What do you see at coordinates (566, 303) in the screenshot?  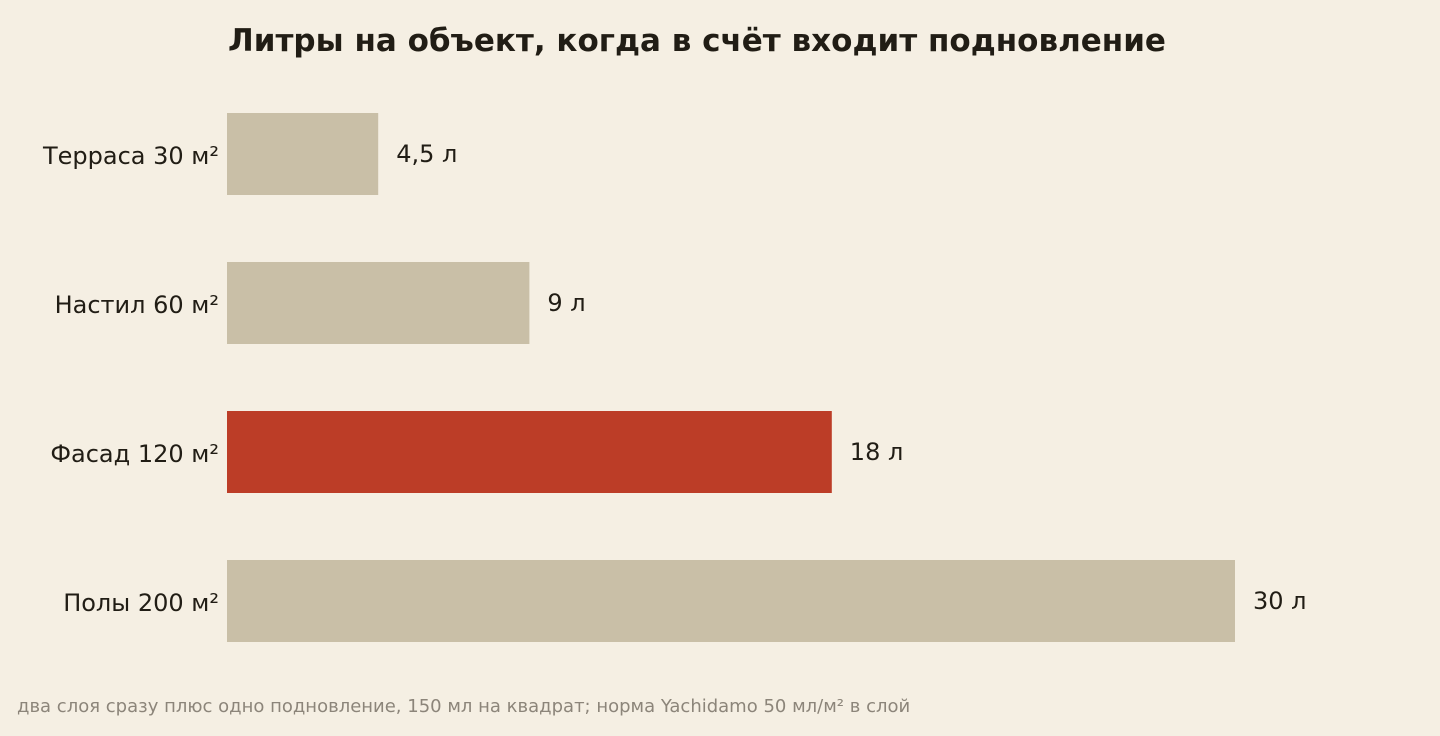 I see `value-label-1: 9 л` at bounding box center [566, 303].